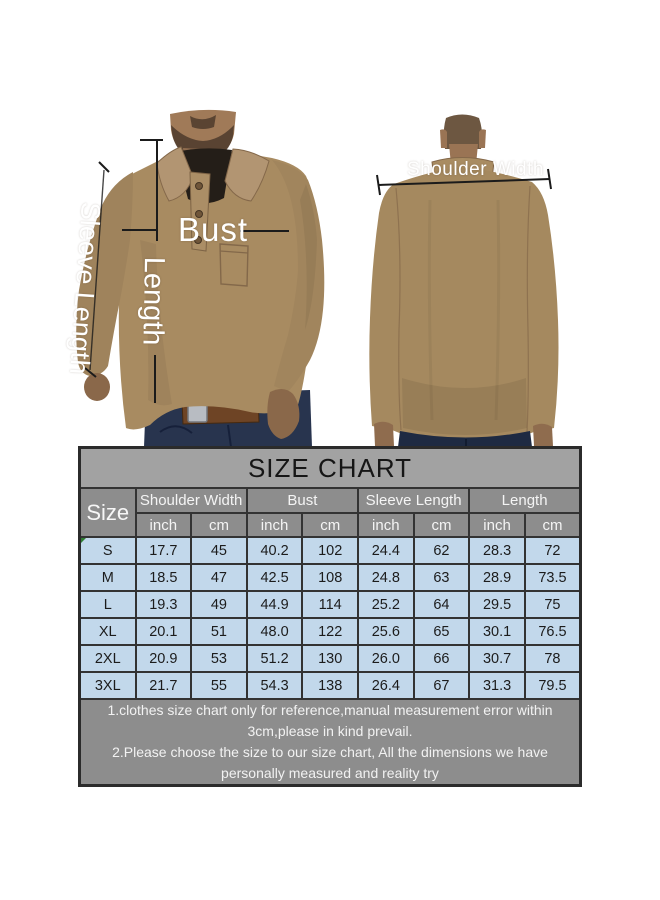 The width and height of the screenshot is (660, 900). What do you see at coordinates (441, 604) in the screenshot?
I see `value-cell: 64` at bounding box center [441, 604].